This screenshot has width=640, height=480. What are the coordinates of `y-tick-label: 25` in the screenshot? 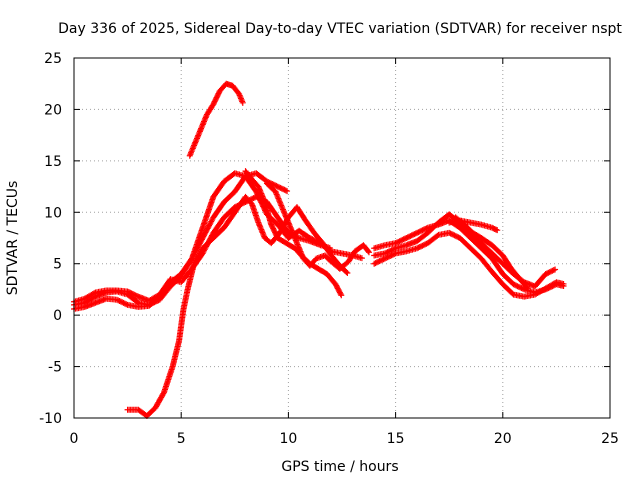 It's located at (53, 59).